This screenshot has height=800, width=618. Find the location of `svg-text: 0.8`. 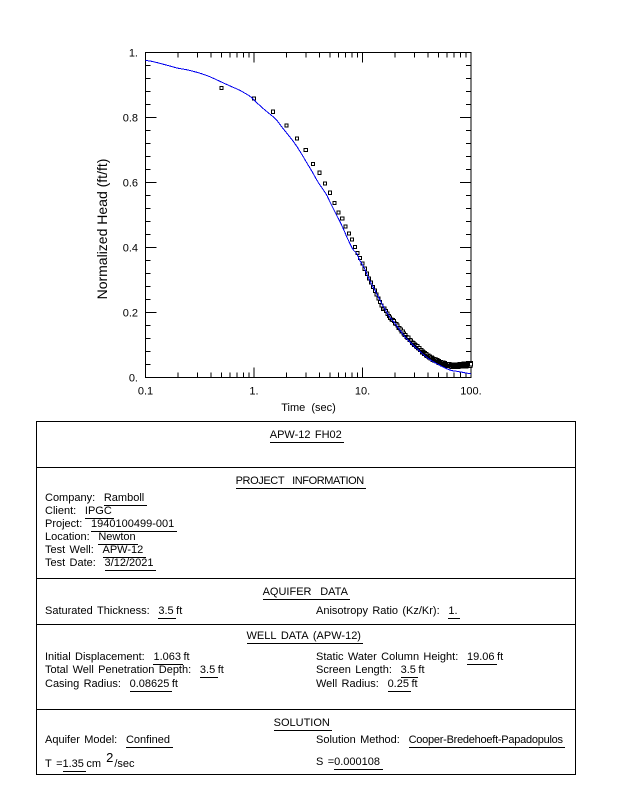

svg-text: 0.8 is located at coordinates (130, 118).